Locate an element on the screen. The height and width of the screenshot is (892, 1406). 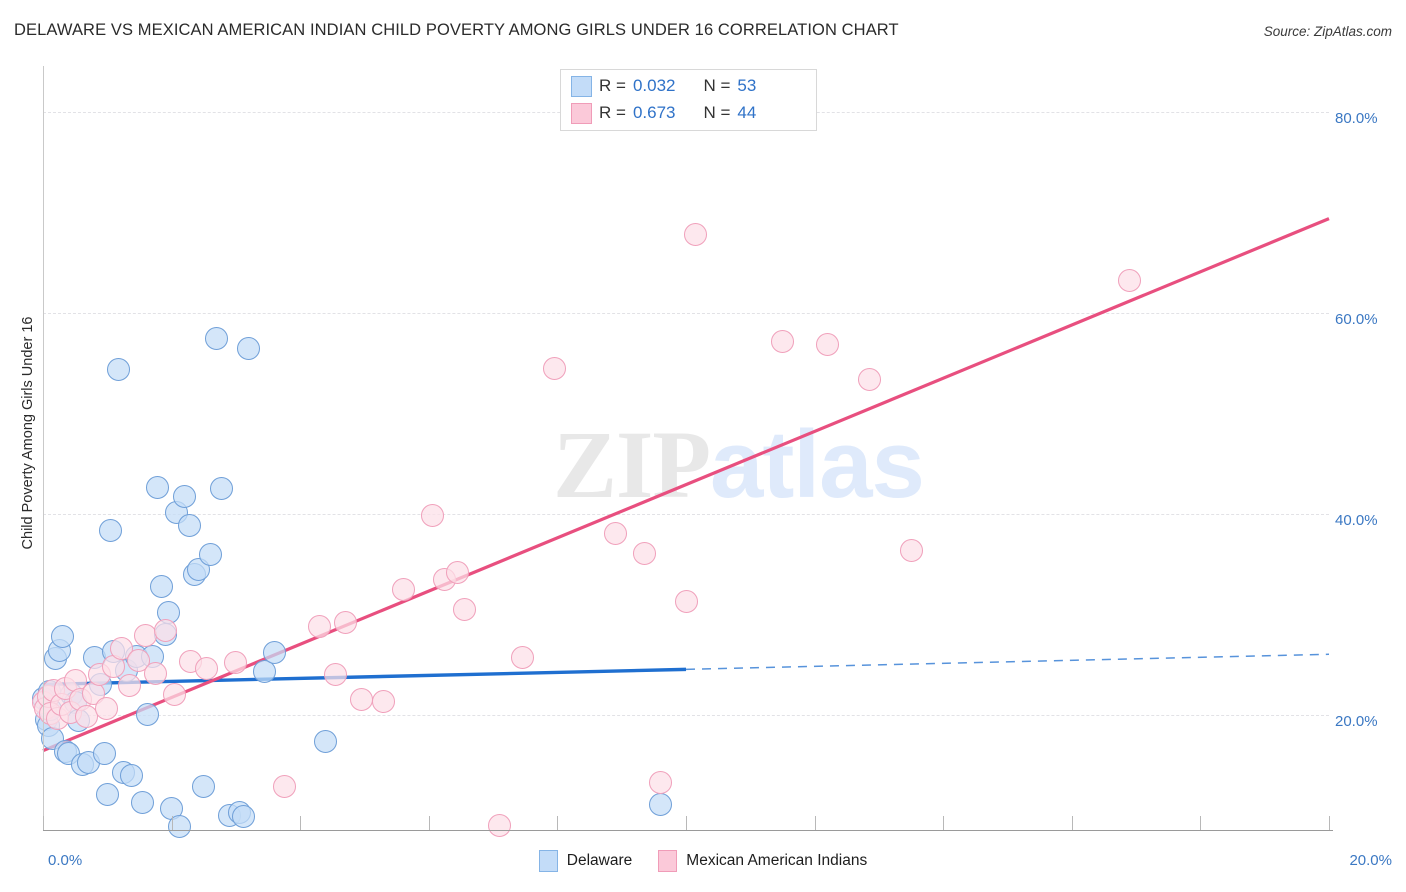
stats-swatch-pink is located at coordinates (581, 113).